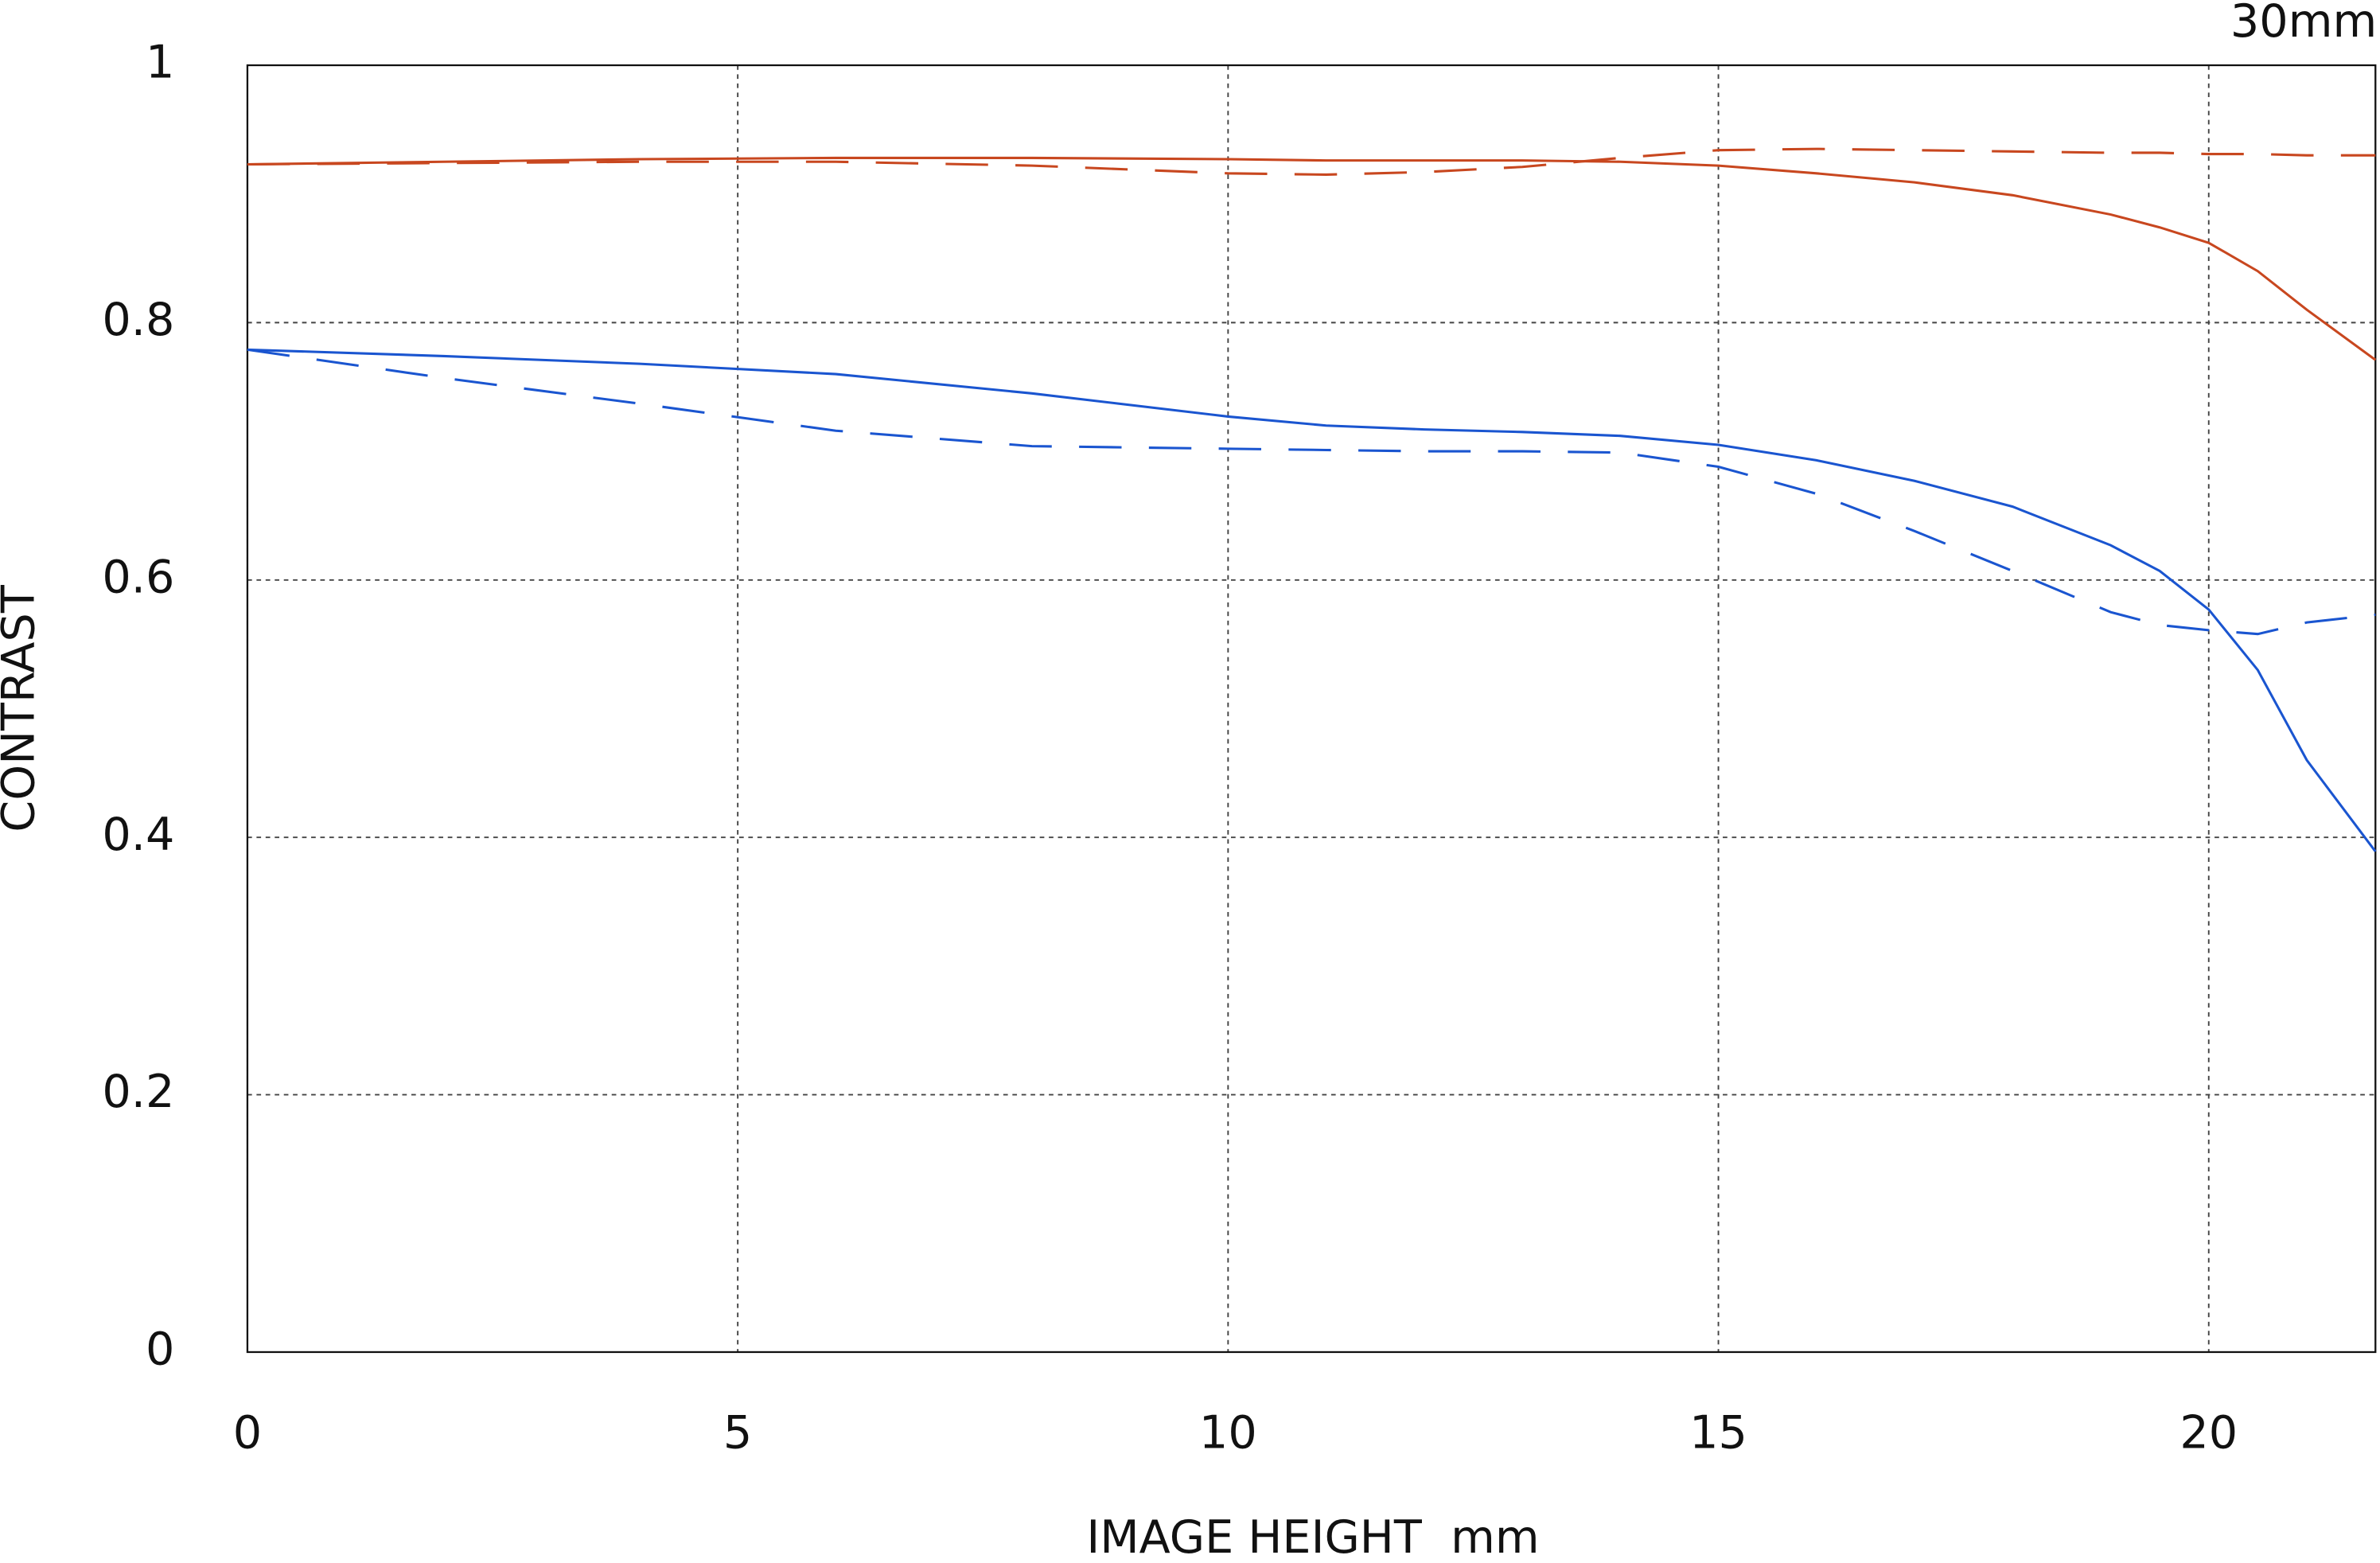  I want to click on x-tick-label: 0, so click(247, 1432).